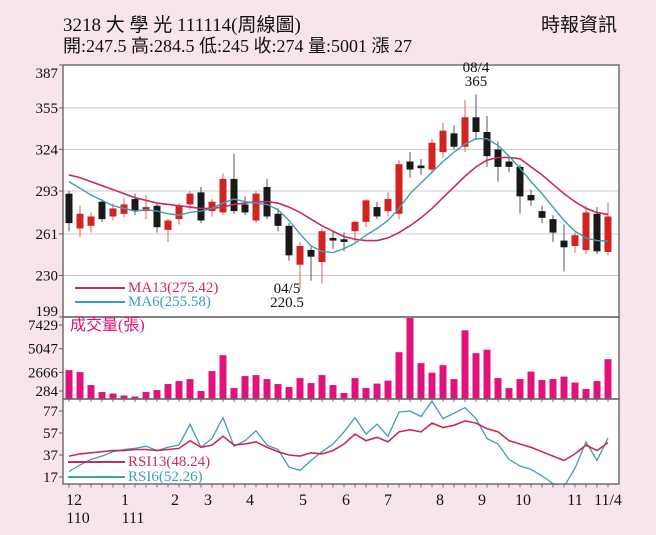 This screenshot has height=535, width=656. What do you see at coordinates (338, 199) in the screenshot?
I see `ma13-line` at bounding box center [338, 199].